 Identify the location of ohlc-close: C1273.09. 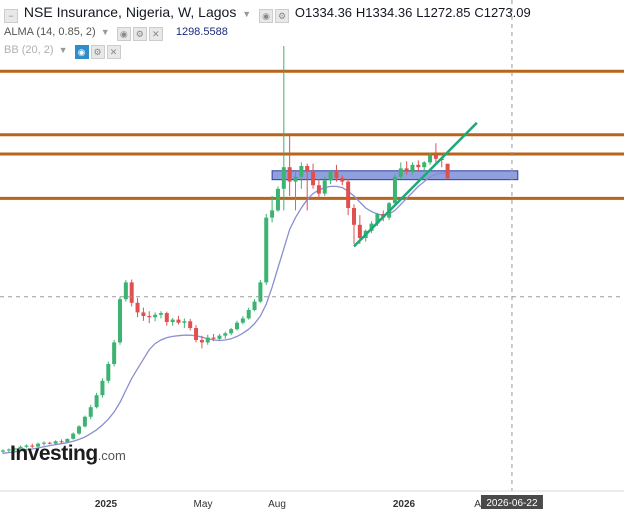
(502, 12).